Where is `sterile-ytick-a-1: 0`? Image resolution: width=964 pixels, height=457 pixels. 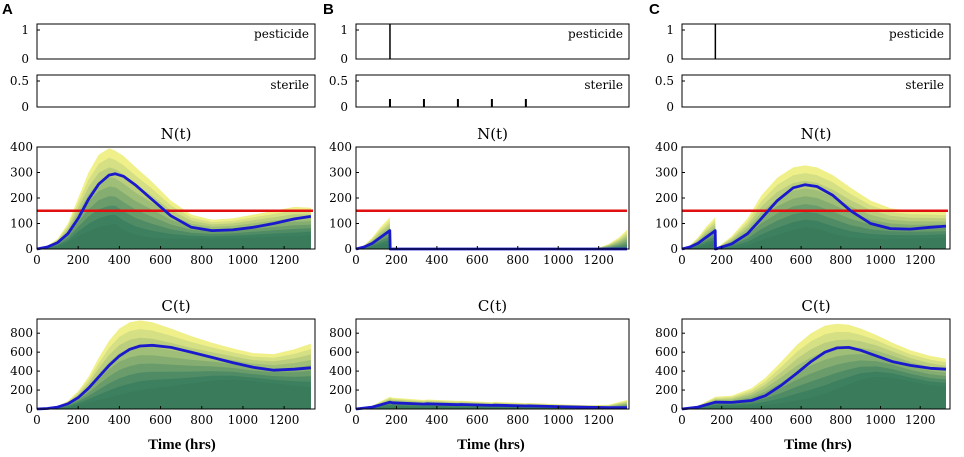
sterile-ytick-a-1: 0 is located at coordinates (25, 107).